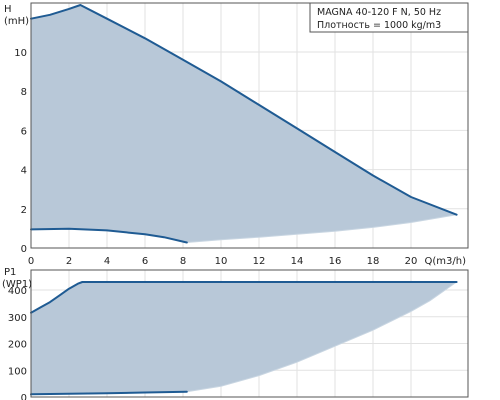 This screenshot has width=500, height=400. Describe the element at coordinates (17, 291) in the screenshot. I see `power-ytick-label-400: 400` at that location.